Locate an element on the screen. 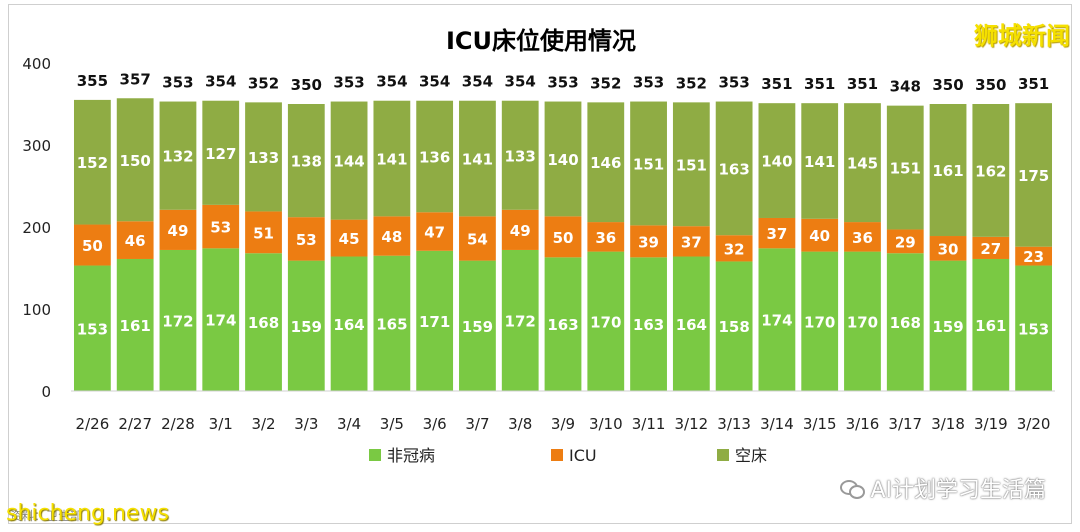 The width and height of the screenshot is (1080, 532). legend-swatch is located at coordinates (375, 455).